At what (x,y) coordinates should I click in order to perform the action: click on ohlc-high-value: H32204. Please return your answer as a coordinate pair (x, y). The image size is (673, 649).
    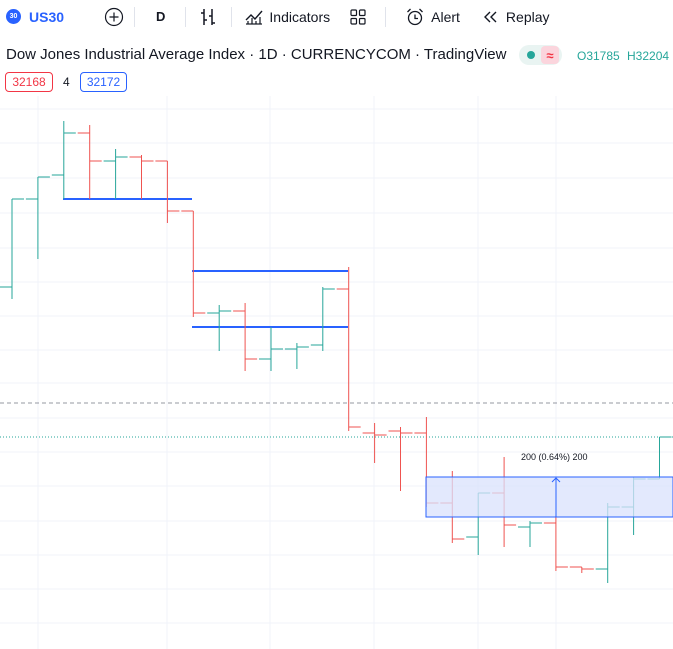
    Looking at the image, I should click on (648, 56).